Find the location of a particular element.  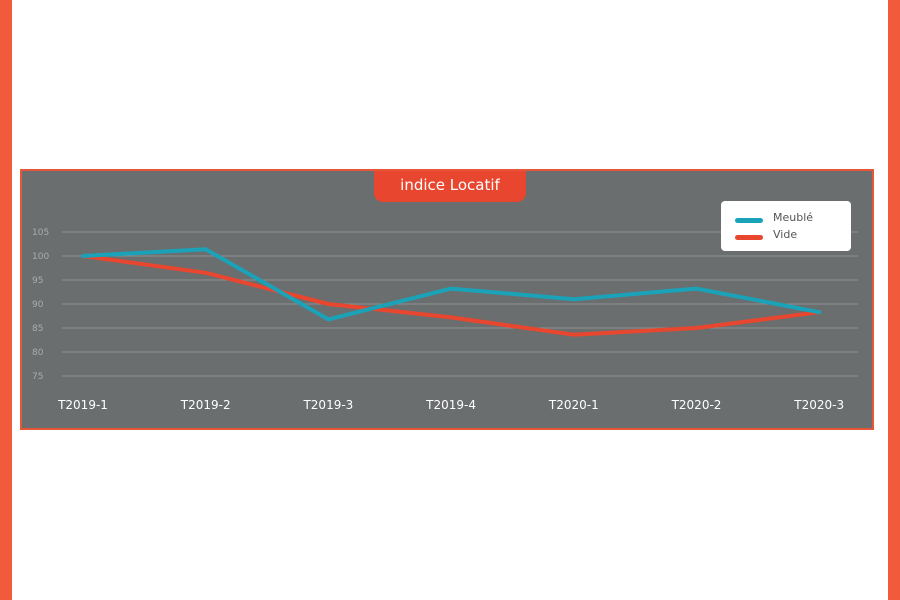

legend-label-vide: Vide is located at coordinates (785, 234).